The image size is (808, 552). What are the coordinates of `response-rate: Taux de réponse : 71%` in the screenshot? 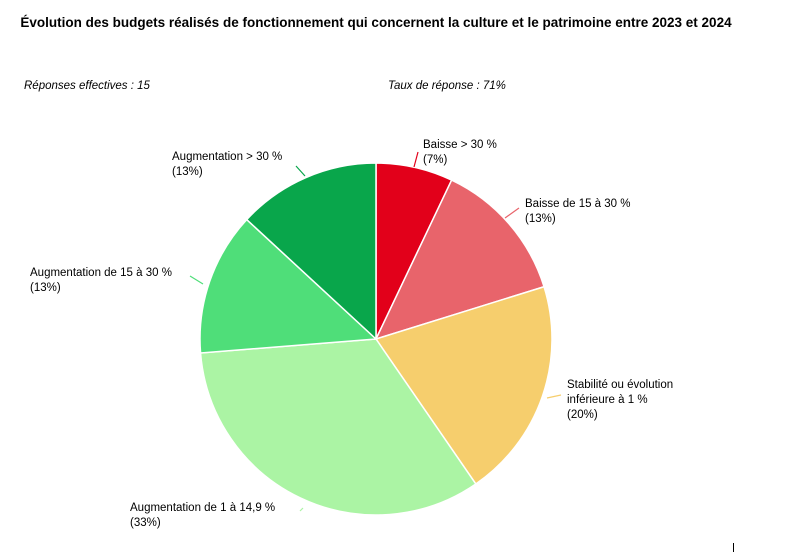 It's located at (447, 86).